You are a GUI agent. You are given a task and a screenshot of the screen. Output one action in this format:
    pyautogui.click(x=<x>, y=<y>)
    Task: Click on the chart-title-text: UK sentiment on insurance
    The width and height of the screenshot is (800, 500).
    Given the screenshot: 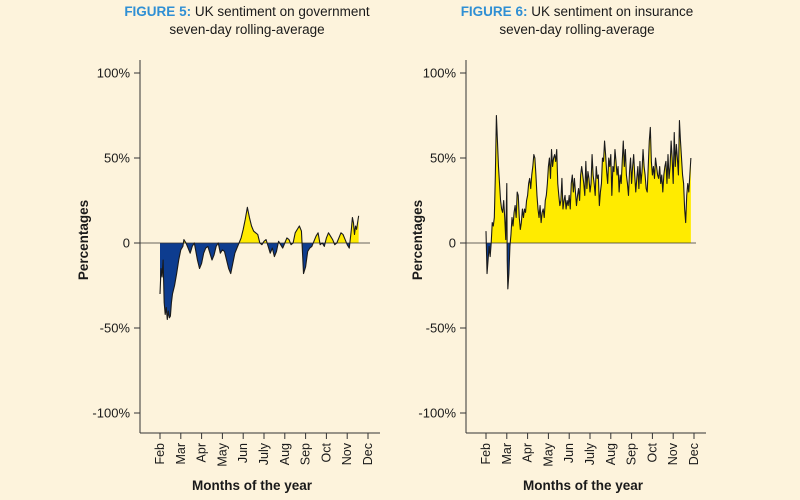 What is the action you would take?
    pyautogui.click(x=612, y=11)
    